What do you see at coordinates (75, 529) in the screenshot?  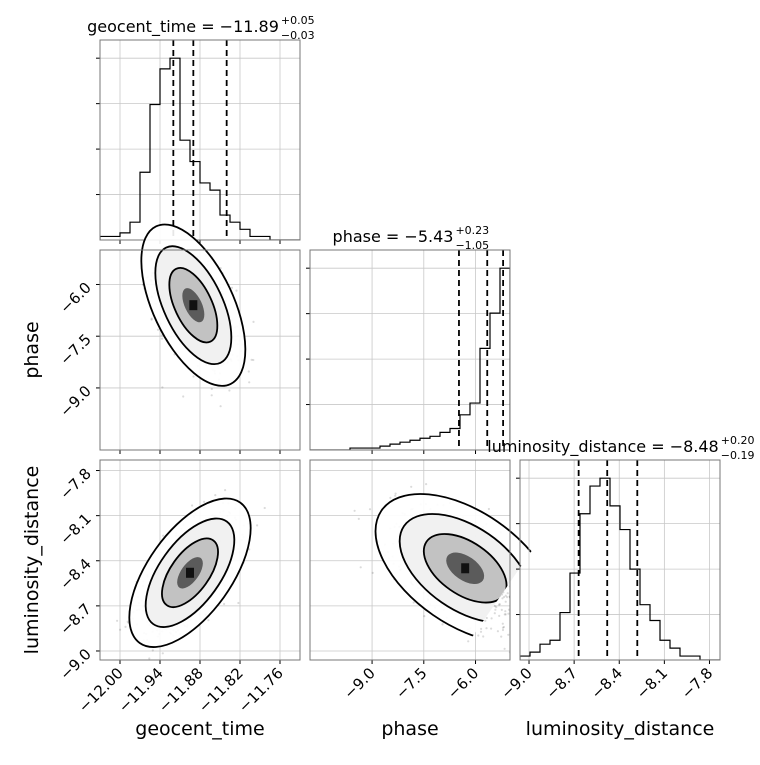 I see `y-tick-label: −8.1` at bounding box center [75, 529].